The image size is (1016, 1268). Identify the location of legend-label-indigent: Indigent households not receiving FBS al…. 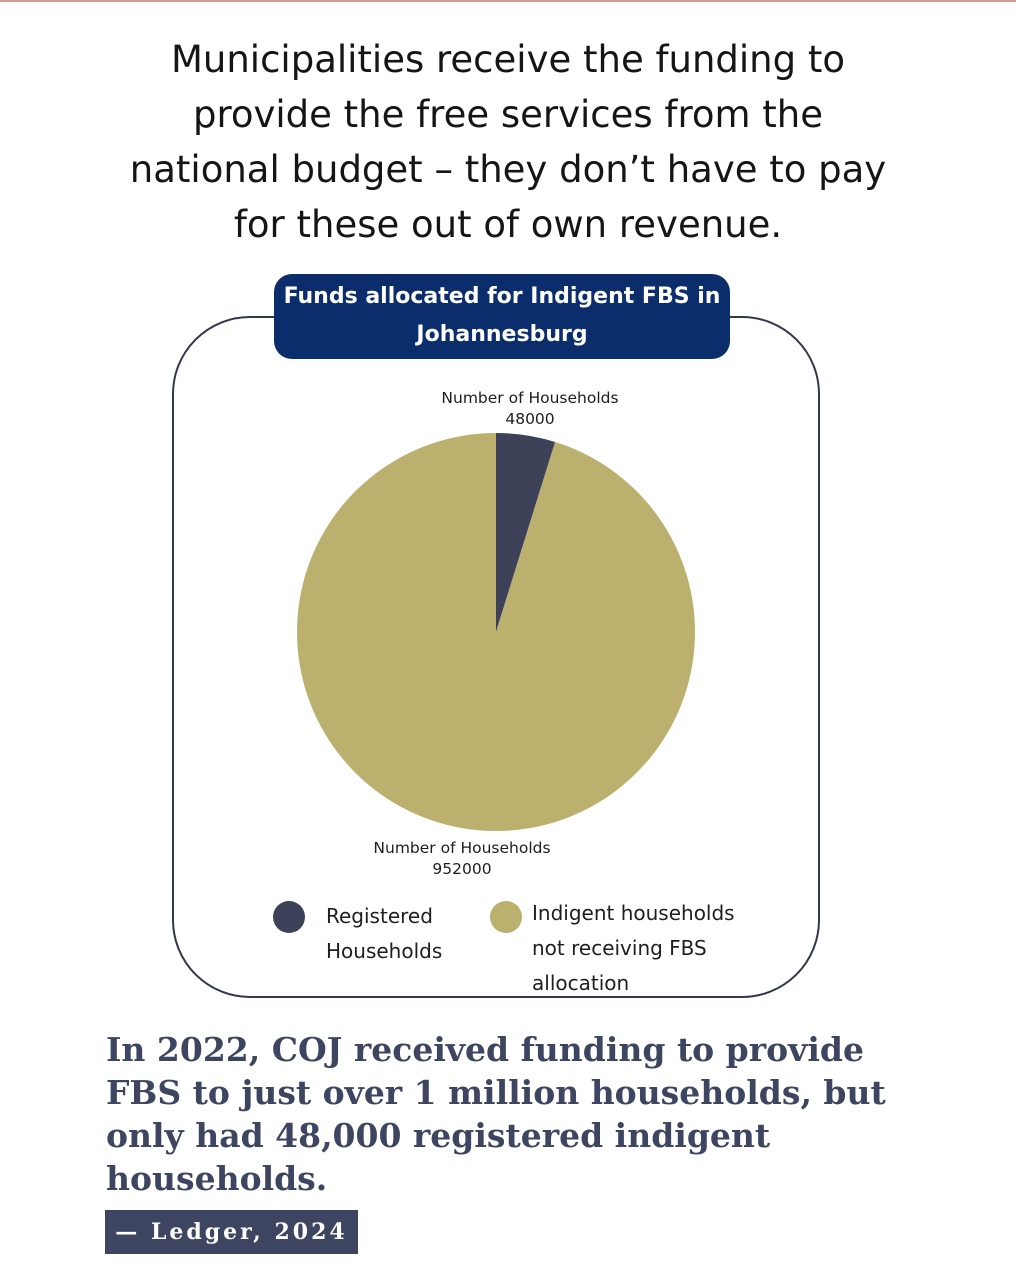
(633, 948).